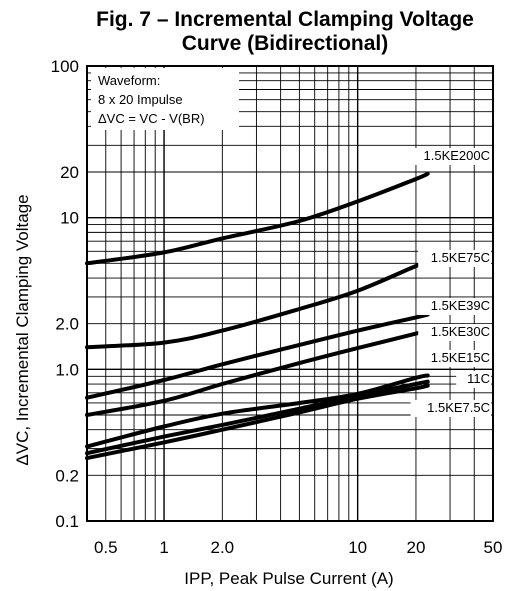 The width and height of the screenshot is (512, 591). Describe the element at coordinates (257, 356) in the screenshot. I see `series-line-1-5ke39c` at that location.